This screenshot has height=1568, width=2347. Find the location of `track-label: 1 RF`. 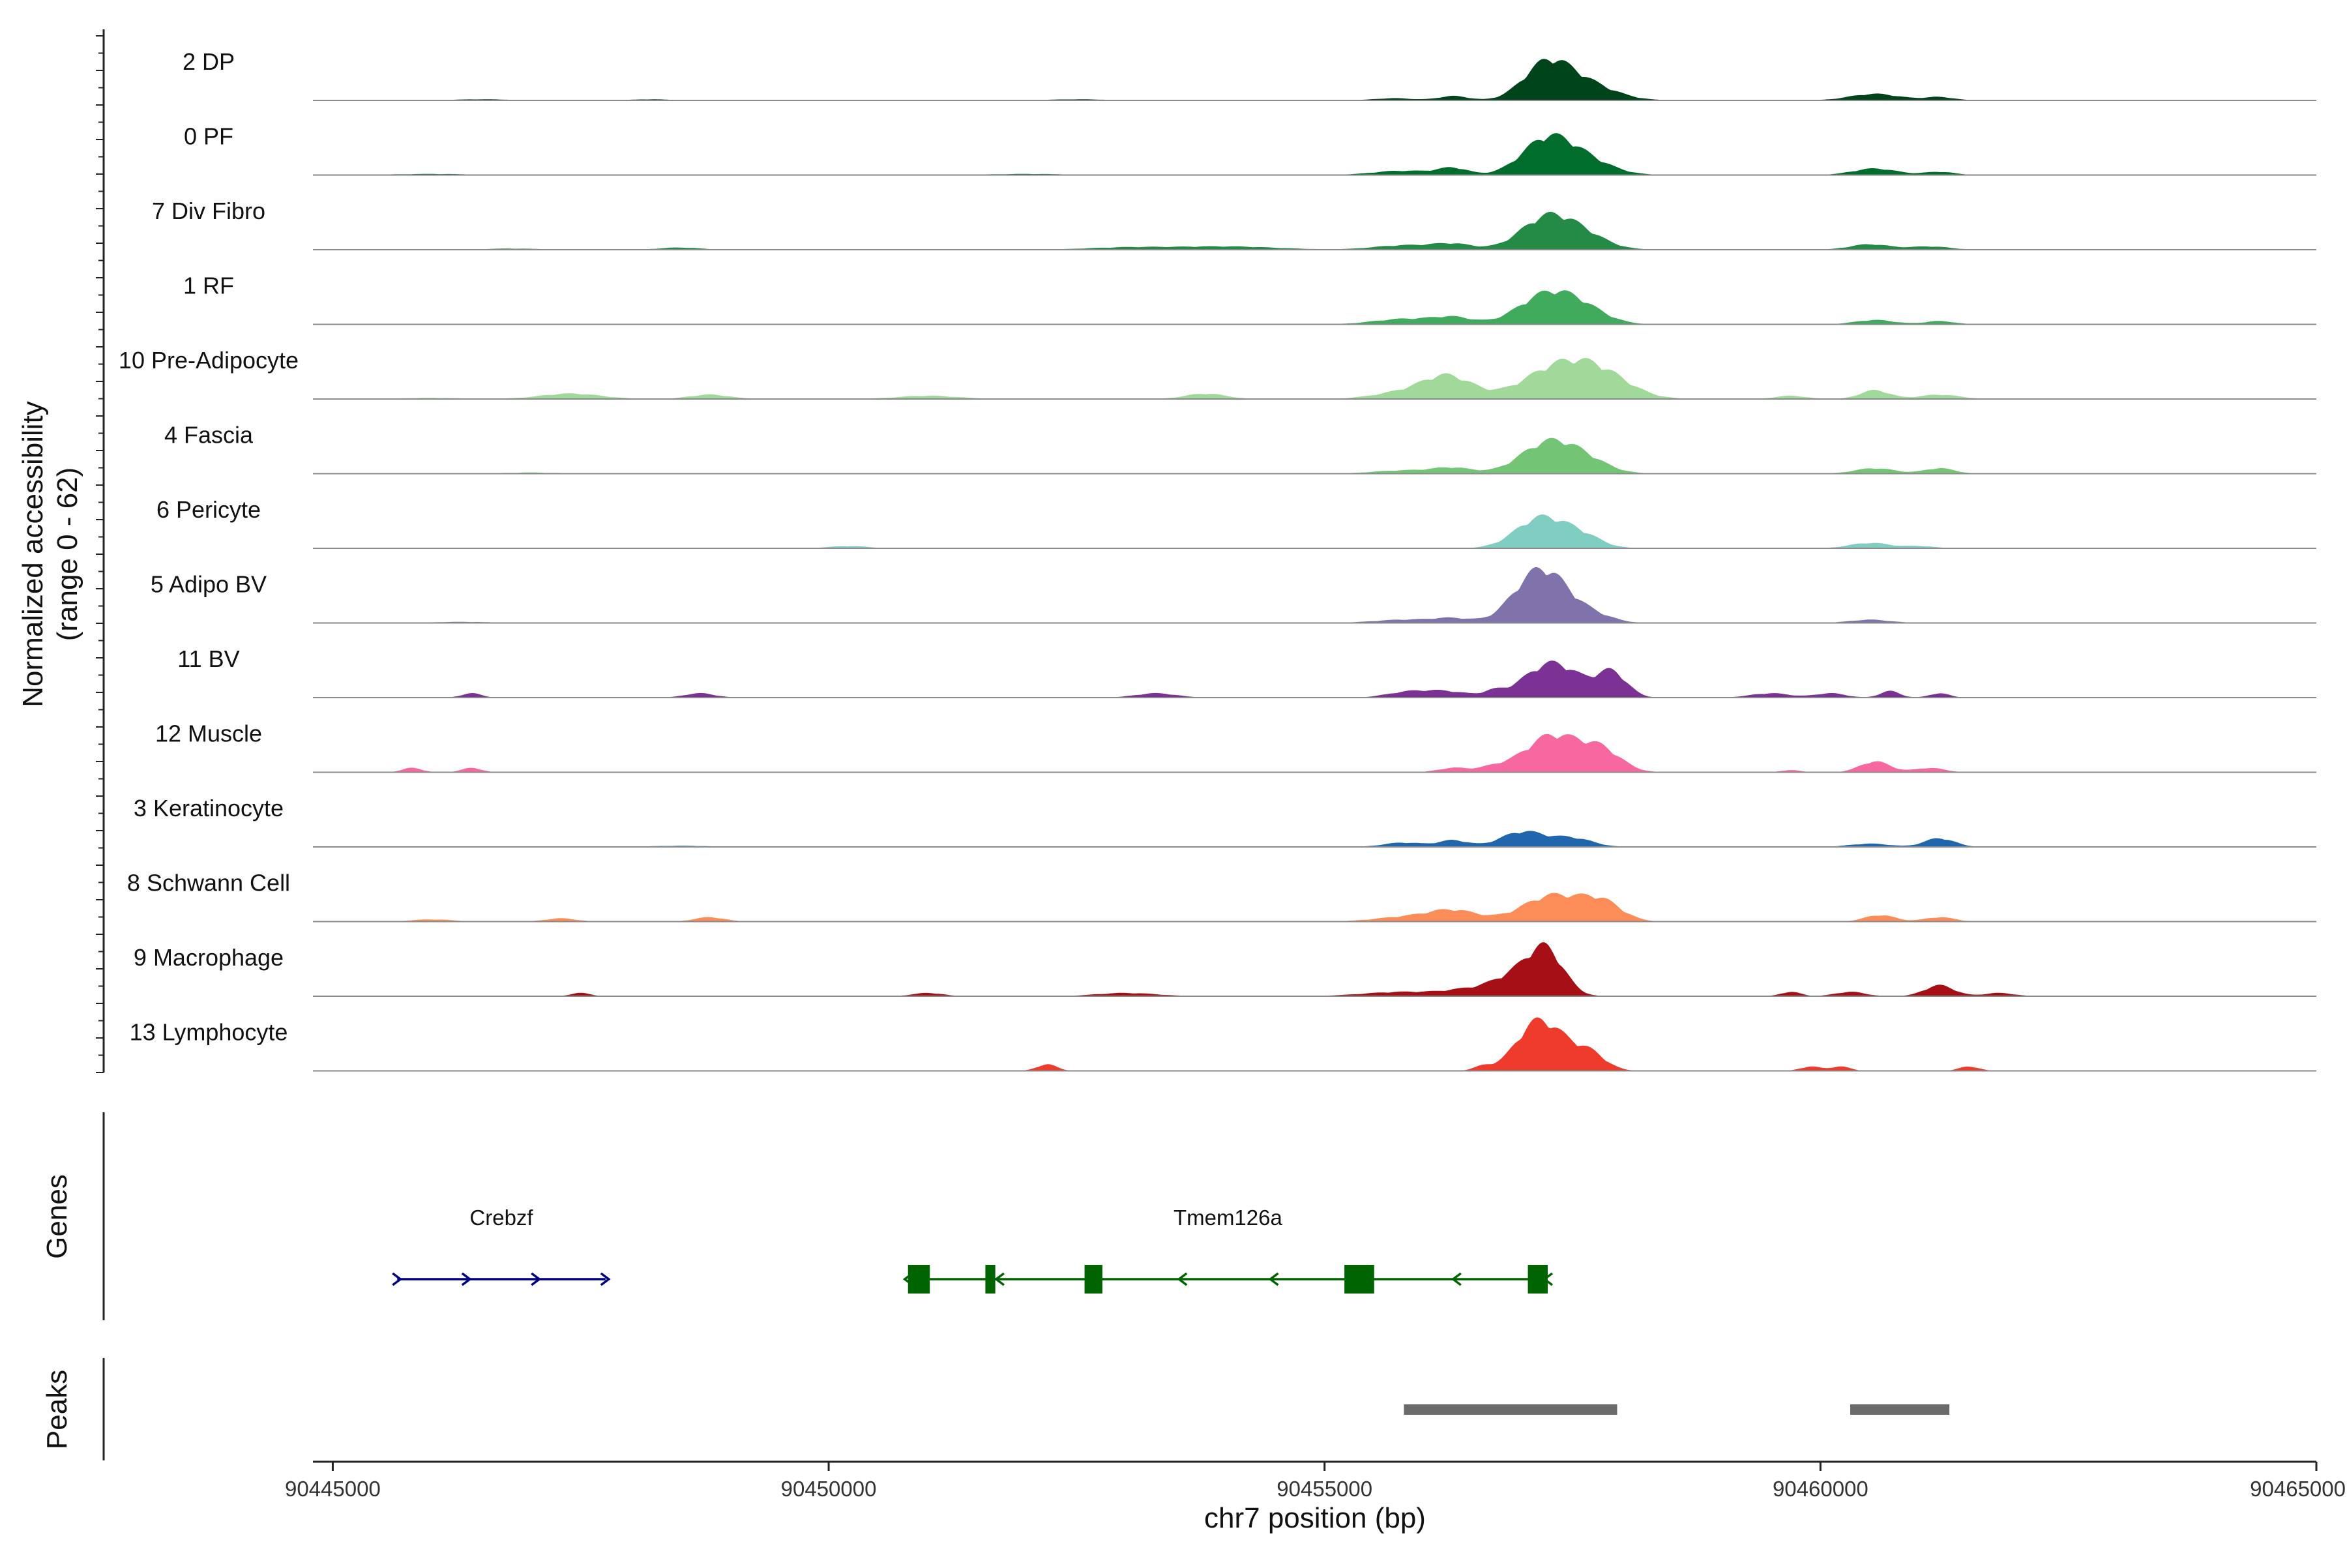

track-label: 1 RF is located at coordinates (208, 286).